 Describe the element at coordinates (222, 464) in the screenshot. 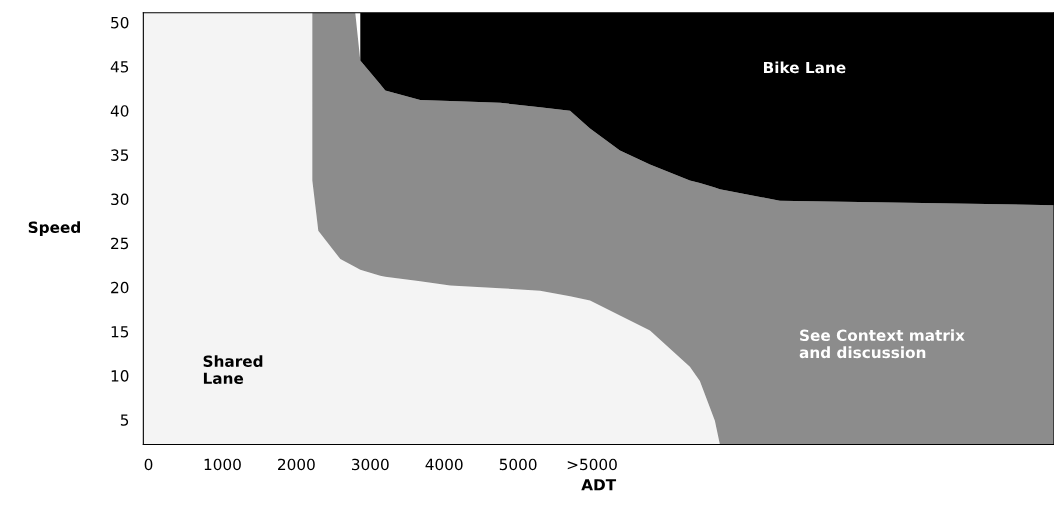

I see `x-tick-label: 1000` at that location.